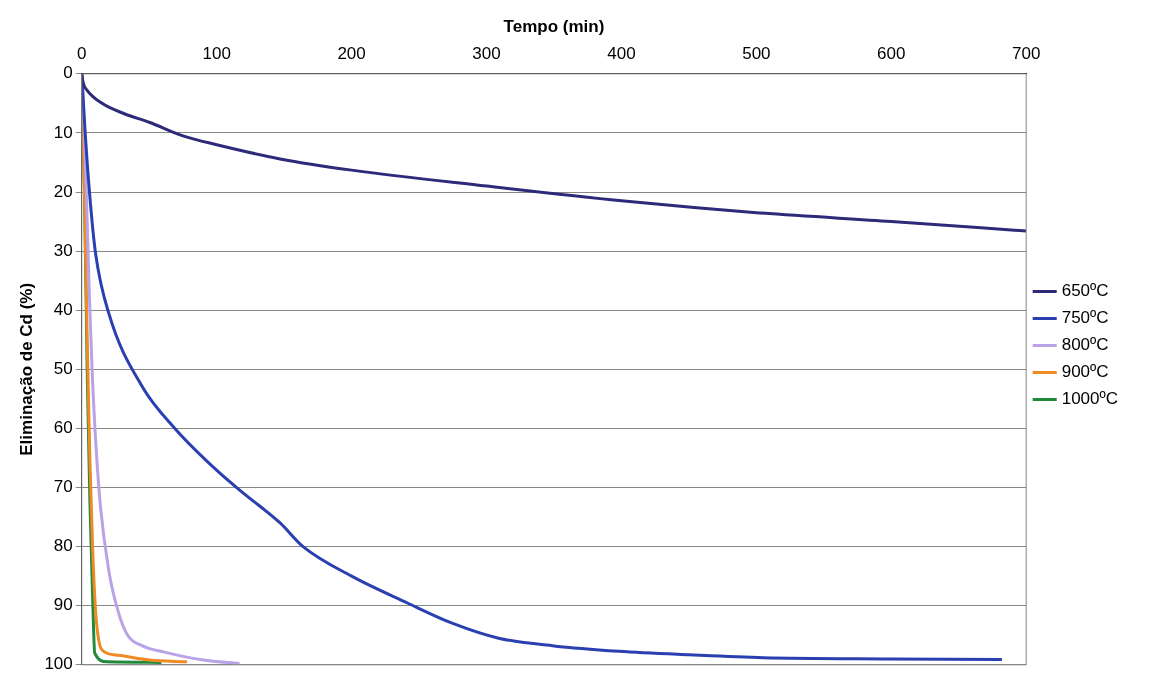 The height and width of the screenshot is (691, 1162). What do you see at coordinates (216, 54) in the screenshot?
I see `x-tick-label: 100` at bounding box center [216, 54].